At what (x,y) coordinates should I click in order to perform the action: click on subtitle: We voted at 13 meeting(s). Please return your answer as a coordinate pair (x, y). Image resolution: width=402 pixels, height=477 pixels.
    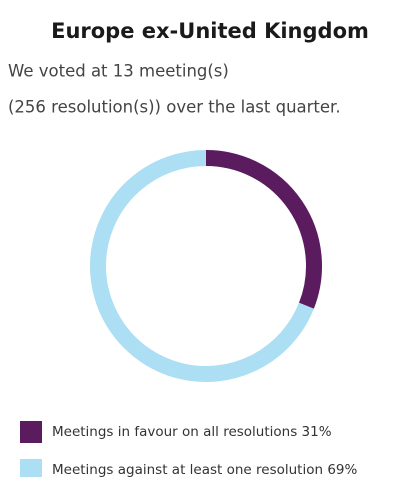
    Looking at the image, I should click on (118, 71).